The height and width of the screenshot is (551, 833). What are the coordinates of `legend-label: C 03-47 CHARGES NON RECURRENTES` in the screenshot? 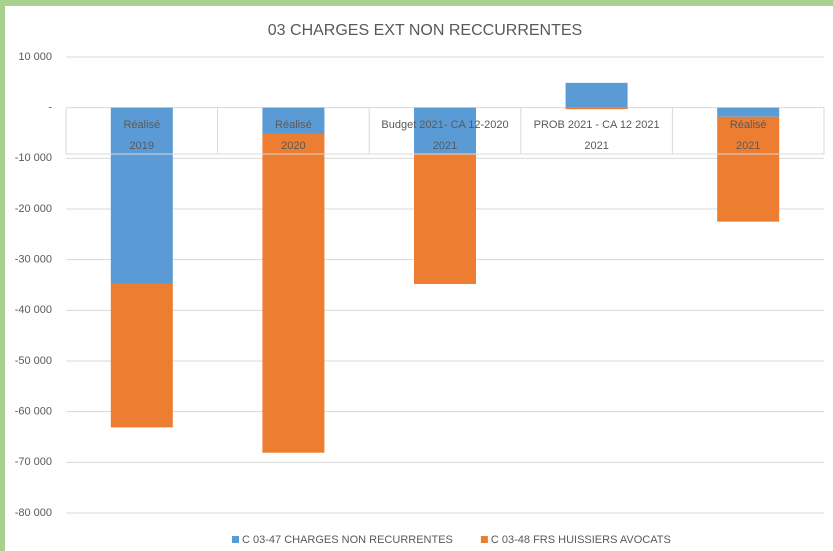 It's located at (347, 540).